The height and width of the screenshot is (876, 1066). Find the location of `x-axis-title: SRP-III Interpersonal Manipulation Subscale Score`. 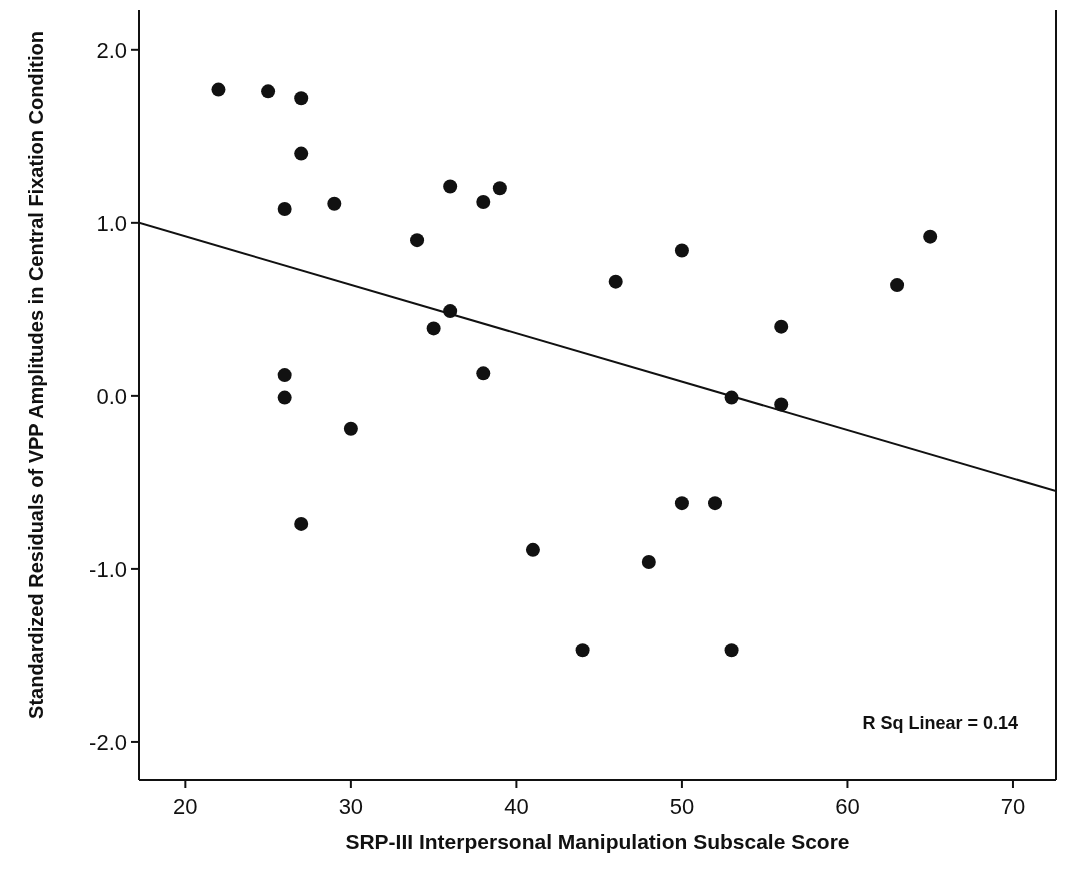

x-axis-title: SRP-III Interpersonal Manipulation Subscale Score is located at coordinates (597, 842).